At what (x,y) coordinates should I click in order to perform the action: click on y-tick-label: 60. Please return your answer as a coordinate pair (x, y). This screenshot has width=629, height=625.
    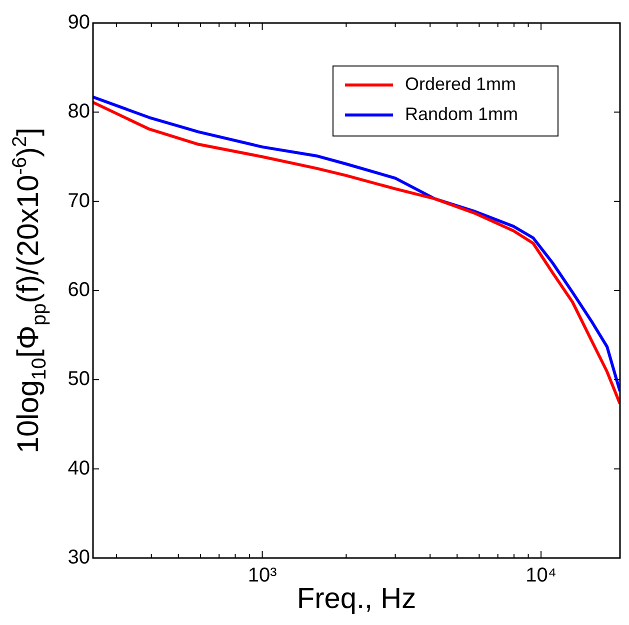
    Looking at the image, I should click on (79, 290).